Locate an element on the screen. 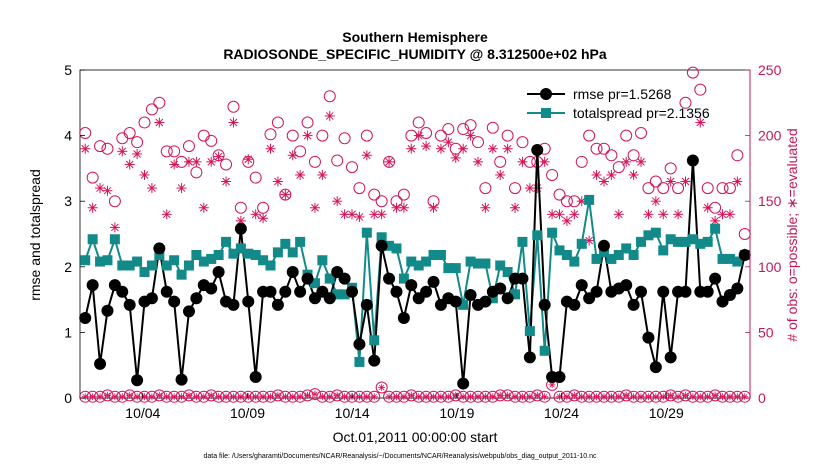  legend-spread-label: totalspread pr=2.1356 is located at coordinates (641, 113).